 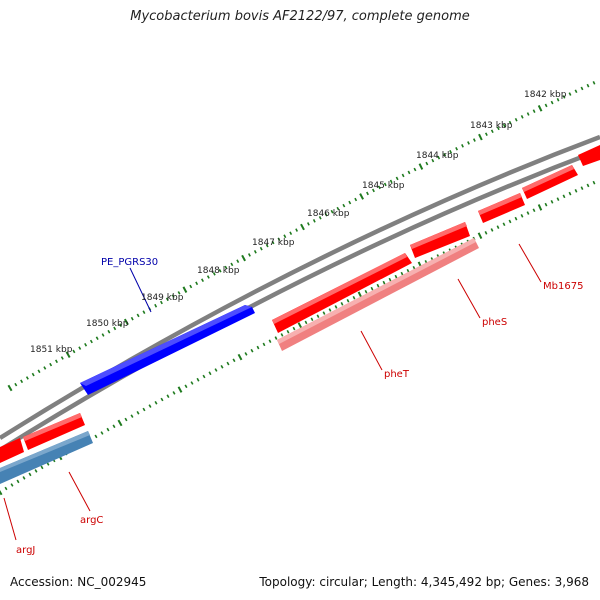 I want to click on label-argC: argC, so click(x=91, y=520).